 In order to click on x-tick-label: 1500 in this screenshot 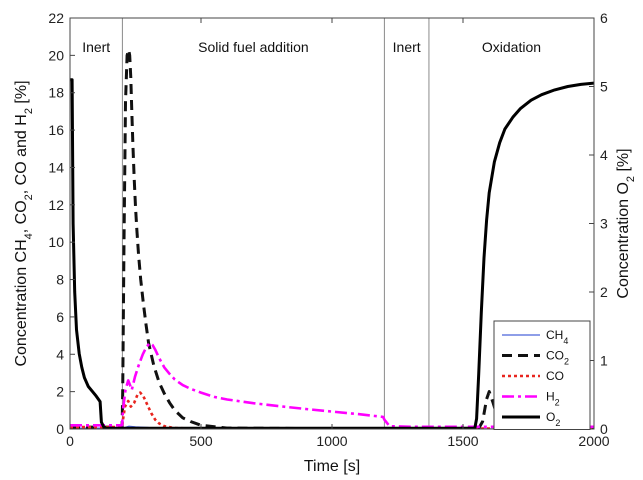, I will do `click(462, 441)`.